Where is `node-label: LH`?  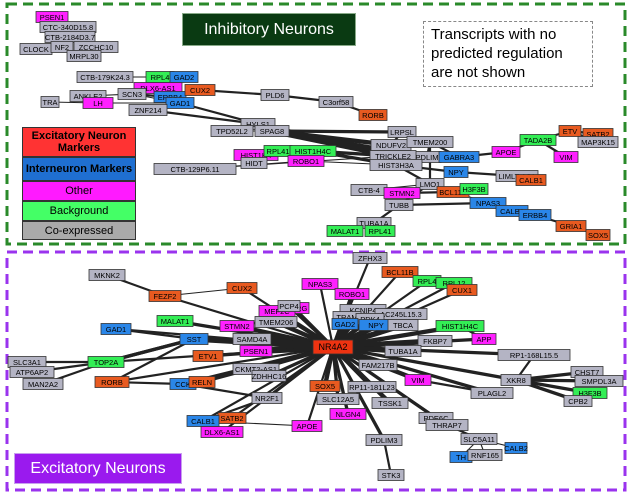 node-label: LH is located at coordinates (98, 103).